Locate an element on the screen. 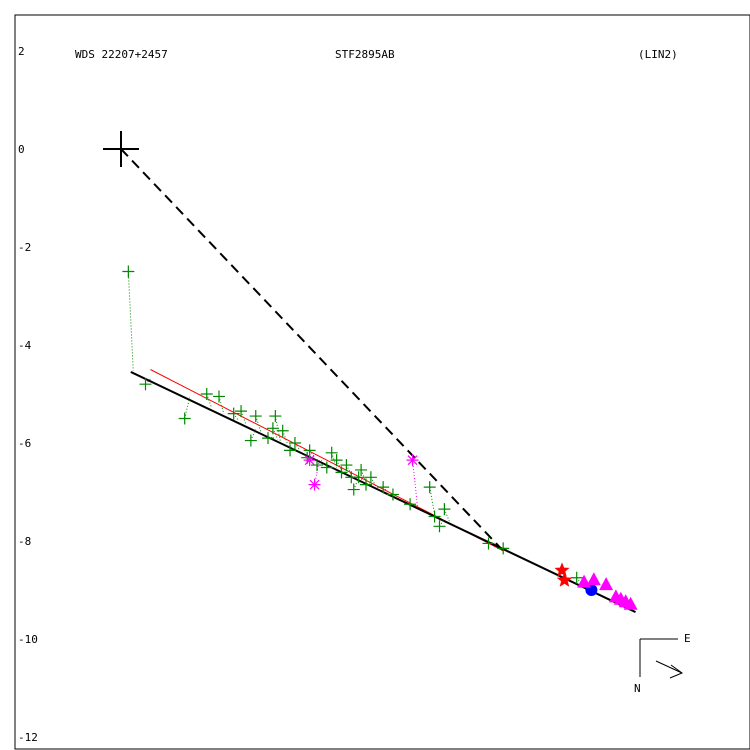 This screenshot has height=750, width=750. y-tick-labels: 2 0 -2 -4 -6 -8 -10 -12 is located at coordinates (28, 394).